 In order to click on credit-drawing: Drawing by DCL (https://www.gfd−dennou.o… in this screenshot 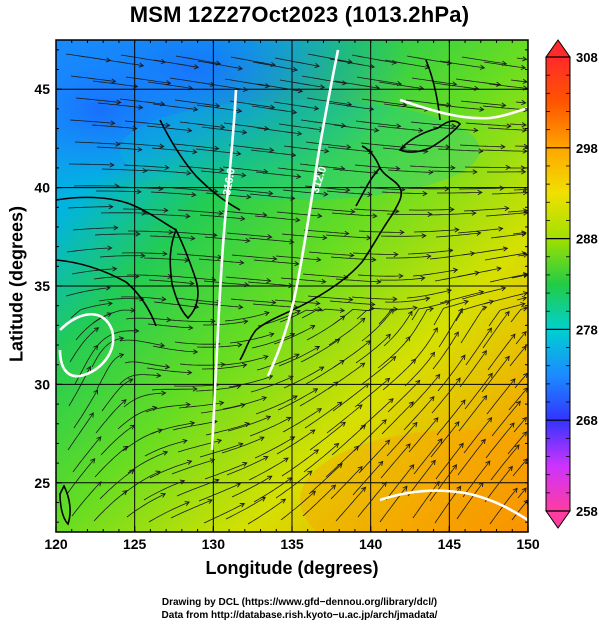, I will do `click(299, 602)`.